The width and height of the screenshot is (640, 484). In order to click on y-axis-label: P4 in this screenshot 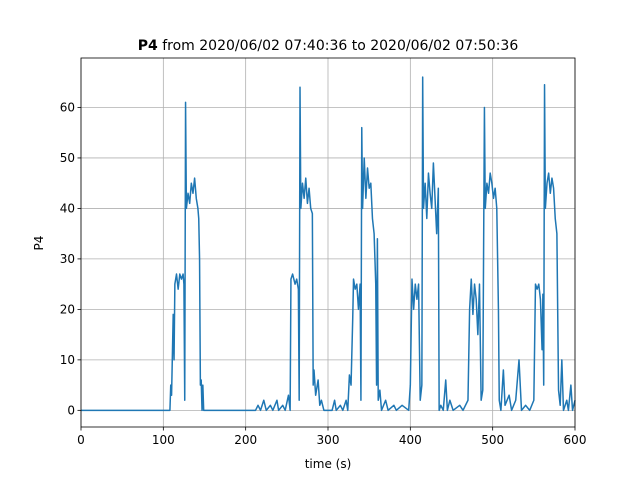, I will do `click(39, 243)`.